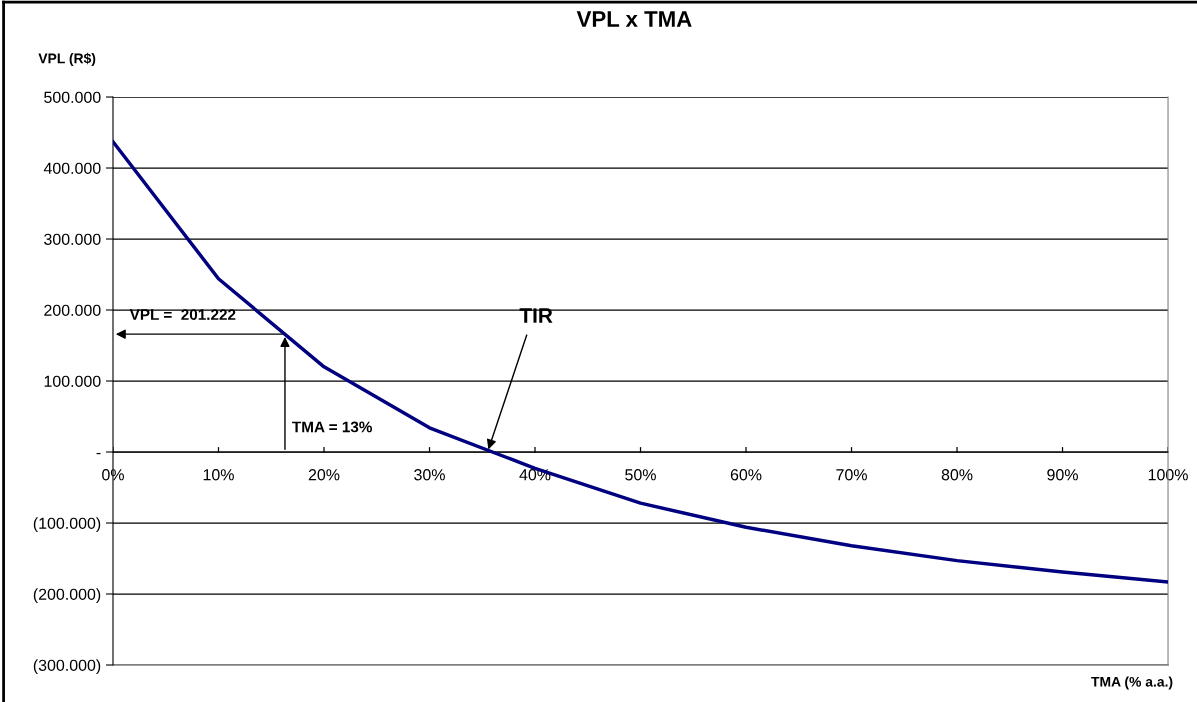 The width and height of the screenshot is (1197, 702). I want to click on chart-title: VPL x TMA, so click(634, 19).